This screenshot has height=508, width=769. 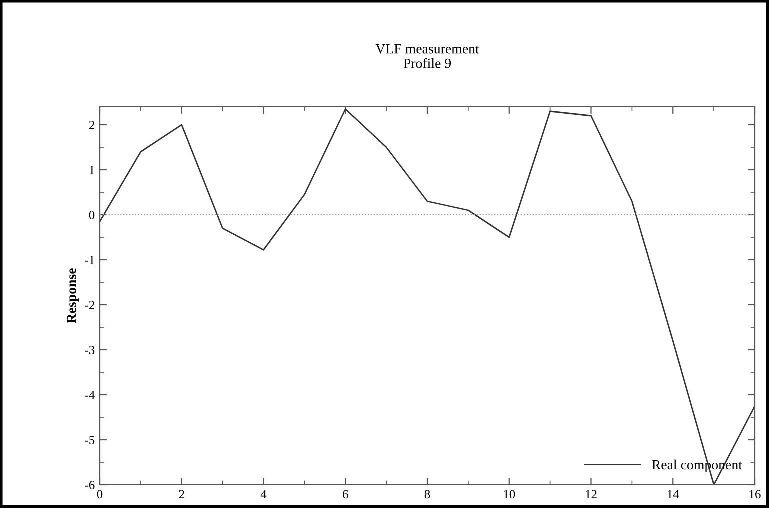 I want to click on y-tick-label: -2, so click(x=89, y=305).